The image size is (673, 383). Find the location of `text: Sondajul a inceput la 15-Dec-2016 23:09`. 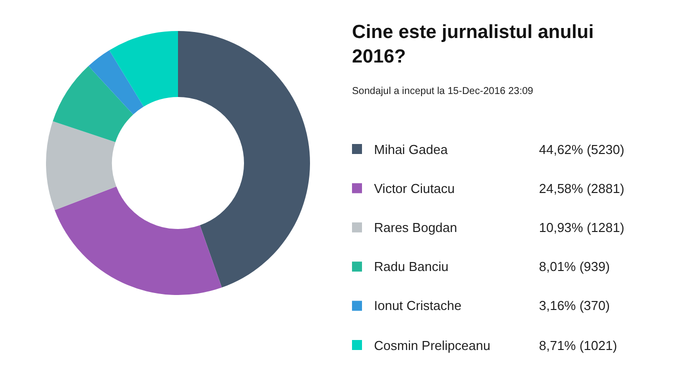

text: Sondajul a inceput la 15-Dec-2016 23:09 is located at coordinates (443, 91).